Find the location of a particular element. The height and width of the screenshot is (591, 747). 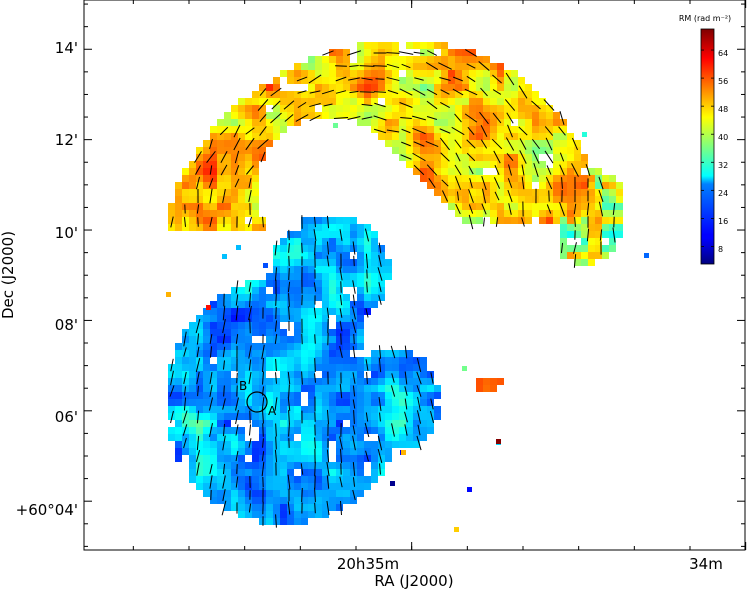

colorbar-tick-label: 32 is located at coordinates (723, 165).